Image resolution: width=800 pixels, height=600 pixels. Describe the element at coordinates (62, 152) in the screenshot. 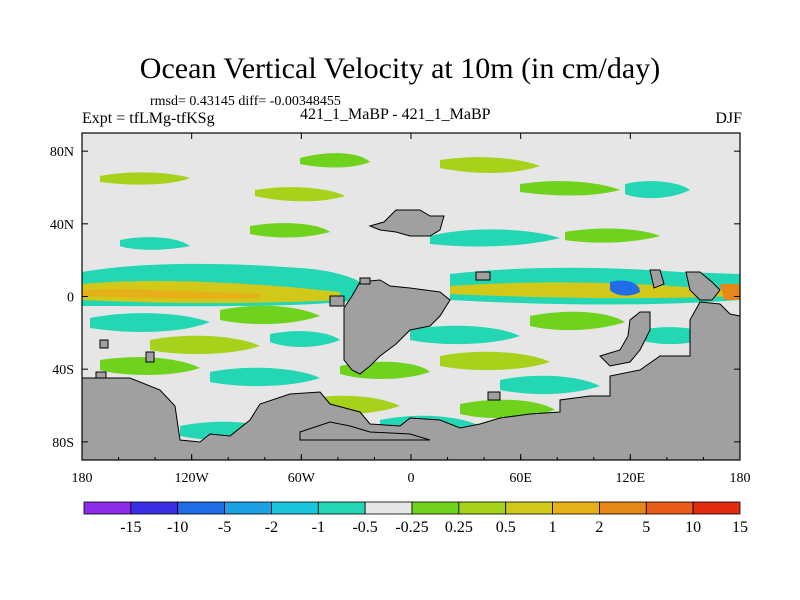

I see `y-tick-label: 80N` at that location.